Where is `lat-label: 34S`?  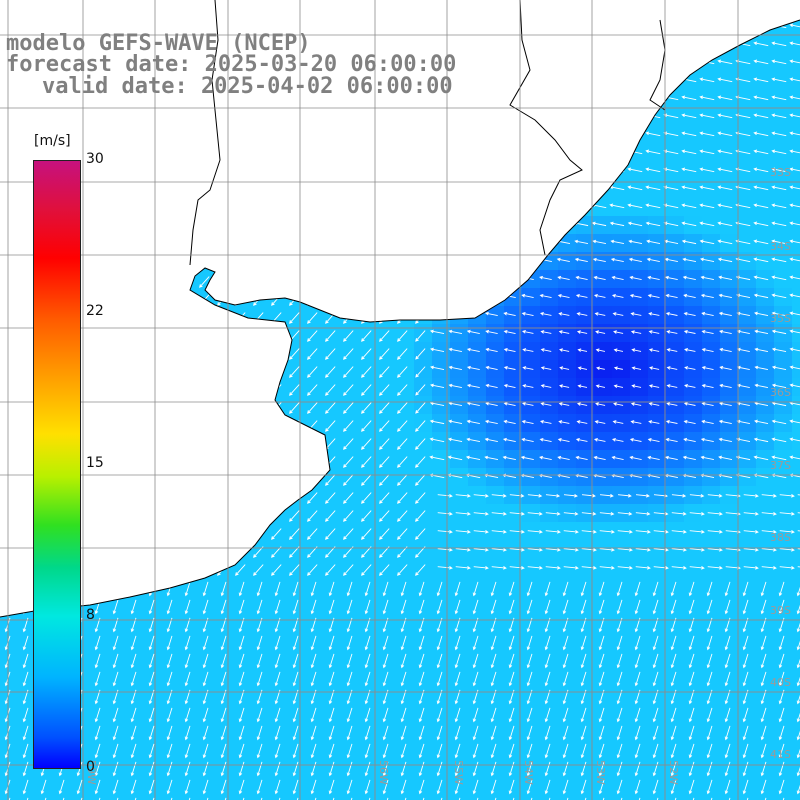 lat-label: 34S is located at coordinates (780, 246).